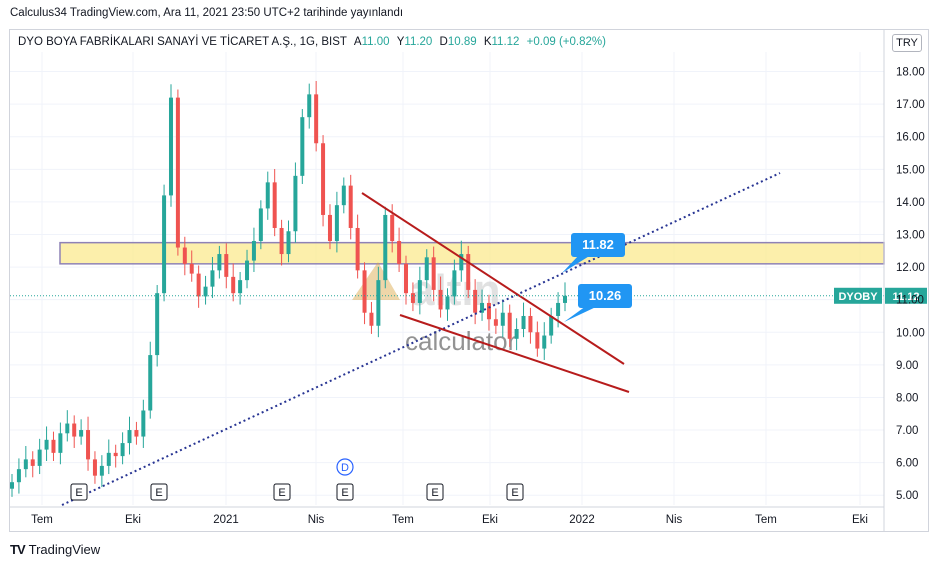  What do you see at coordinates (910, 236) in the screenshot?
I see `y-tick-label: 13.00` at bounding box center [910, 236].